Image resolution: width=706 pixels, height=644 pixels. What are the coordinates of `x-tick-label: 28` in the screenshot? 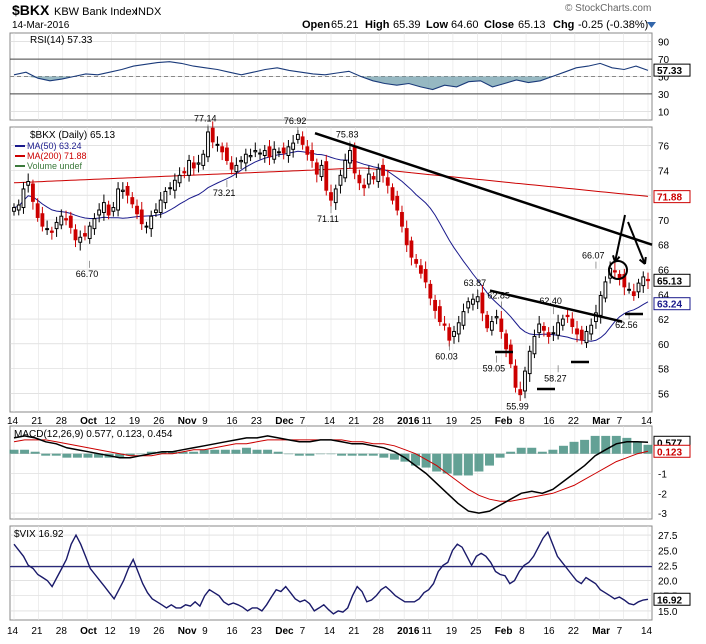 It's located at (379, 631).